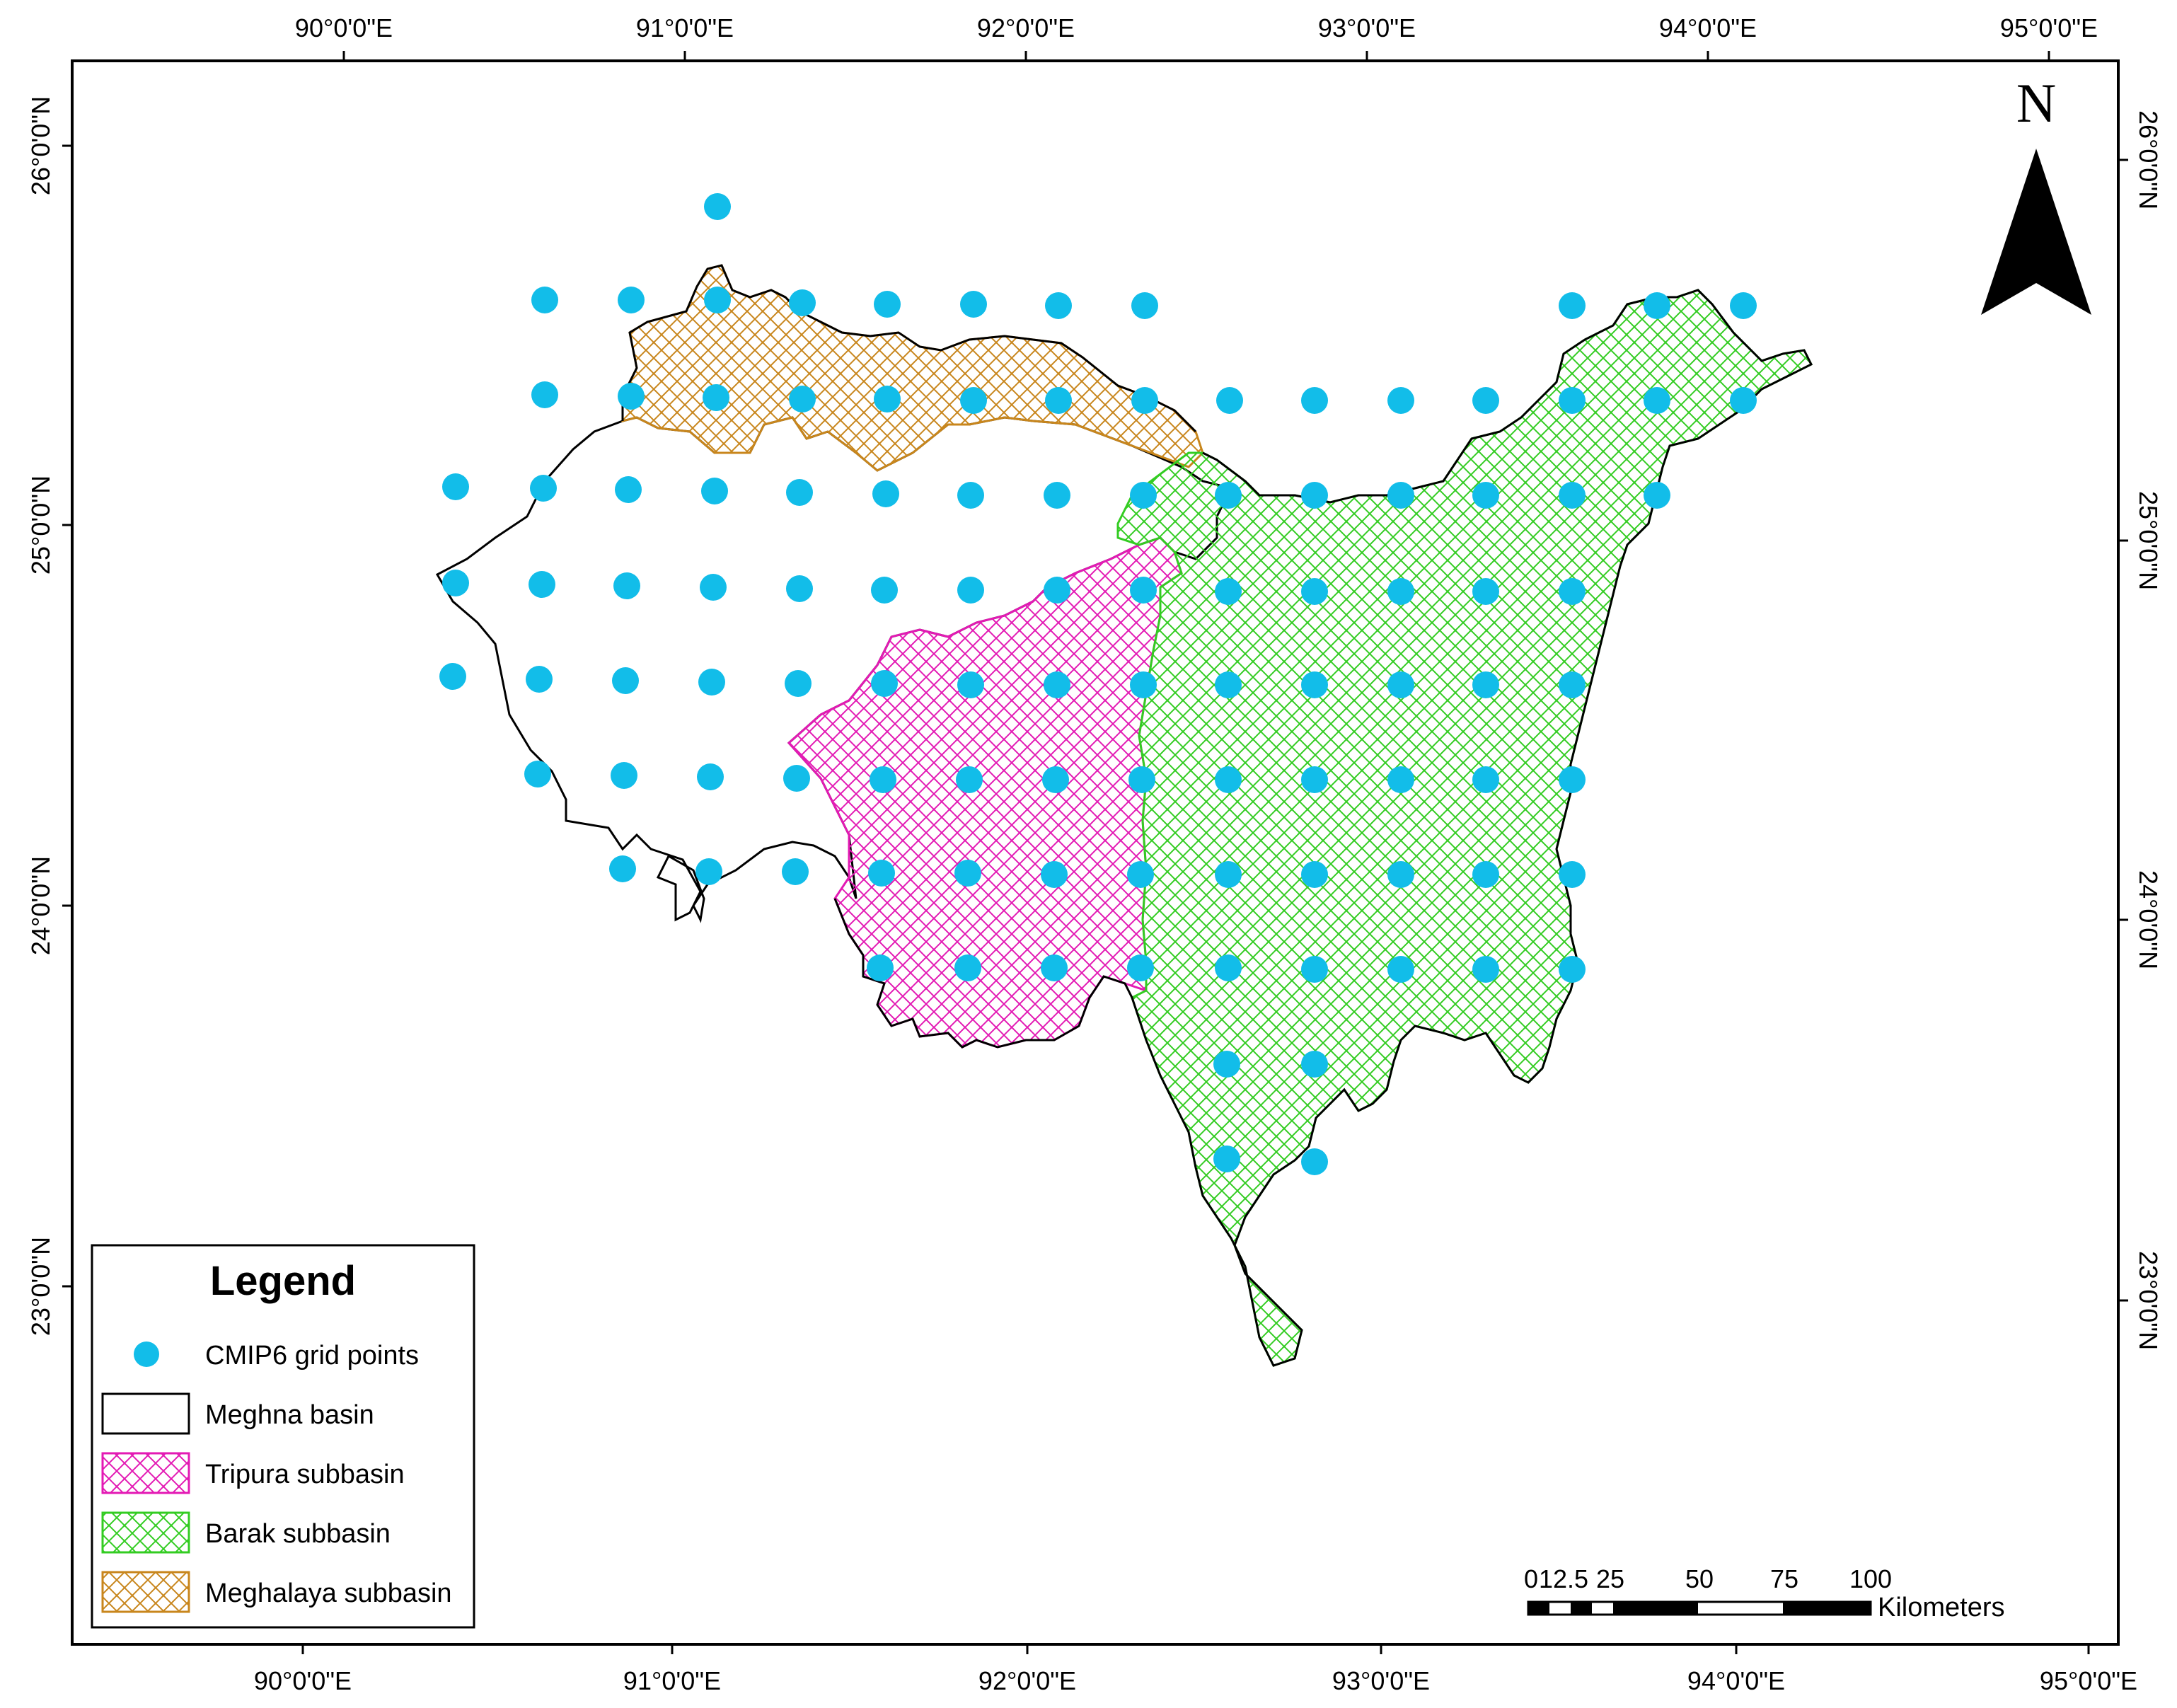 Image resolution: width=2177 pixels, height=1708 pixels. What do you see at coordinates (1531, 1578) in the screenshot?
I see `scale-label-0: 0` at bounding box center [1531, 1578].